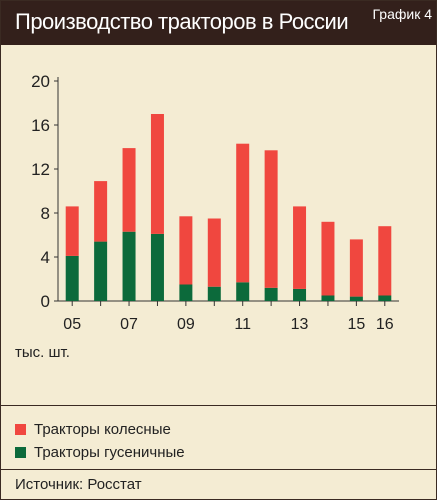  Describe the element at coordinates (72, 324) in the screenshot. I see `x-tick-label: 05` at that location.